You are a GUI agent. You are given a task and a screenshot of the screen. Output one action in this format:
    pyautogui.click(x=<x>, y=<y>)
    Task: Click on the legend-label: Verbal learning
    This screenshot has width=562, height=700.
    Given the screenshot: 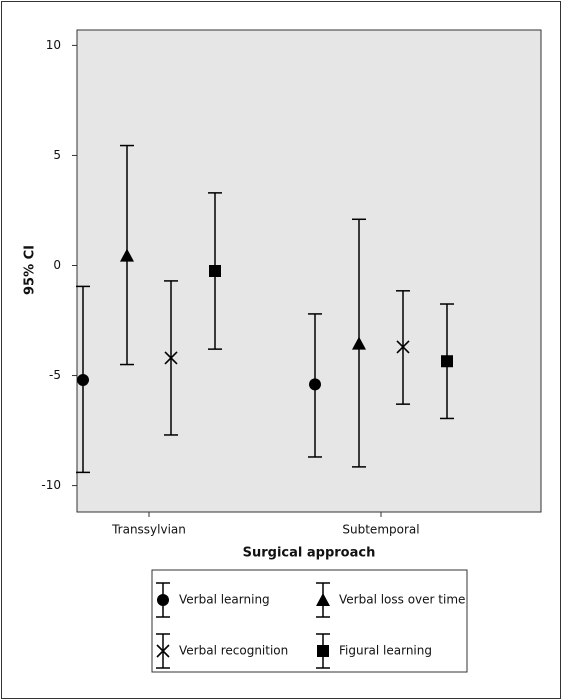 What is the action you would take?
    pyautogui.click(x=224, y=600)
    